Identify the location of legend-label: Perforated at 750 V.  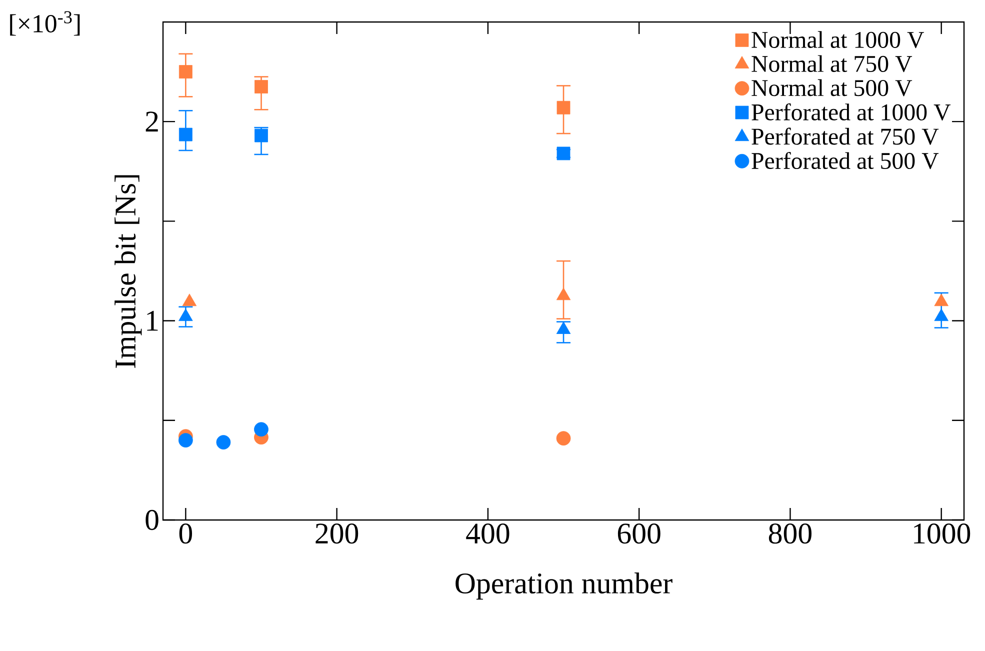
(845, 136).